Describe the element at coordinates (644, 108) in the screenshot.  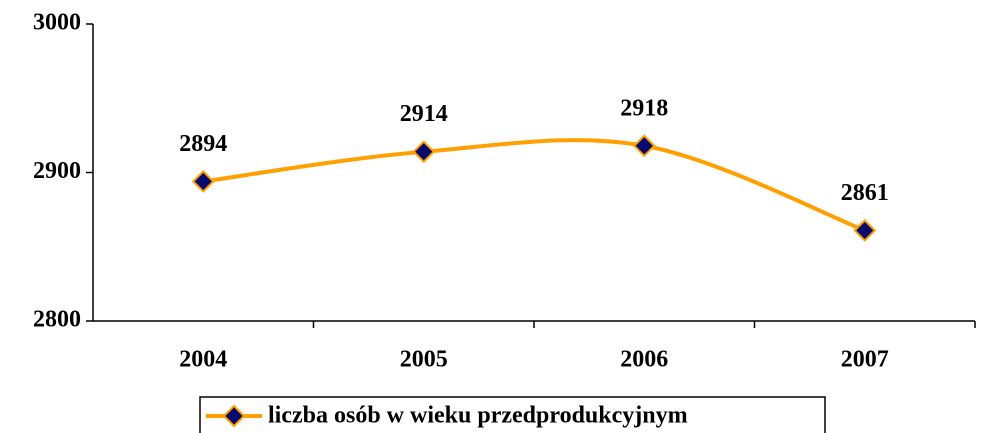
I see `data-label: 2918` at that location.